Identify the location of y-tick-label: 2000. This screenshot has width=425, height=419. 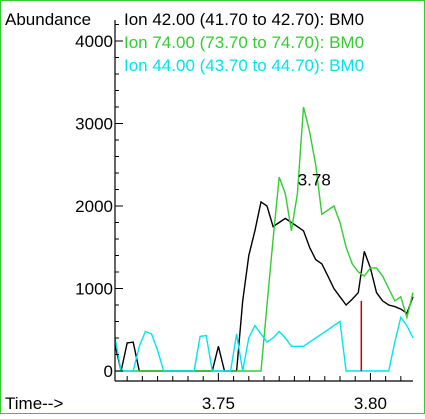
(94, 206).